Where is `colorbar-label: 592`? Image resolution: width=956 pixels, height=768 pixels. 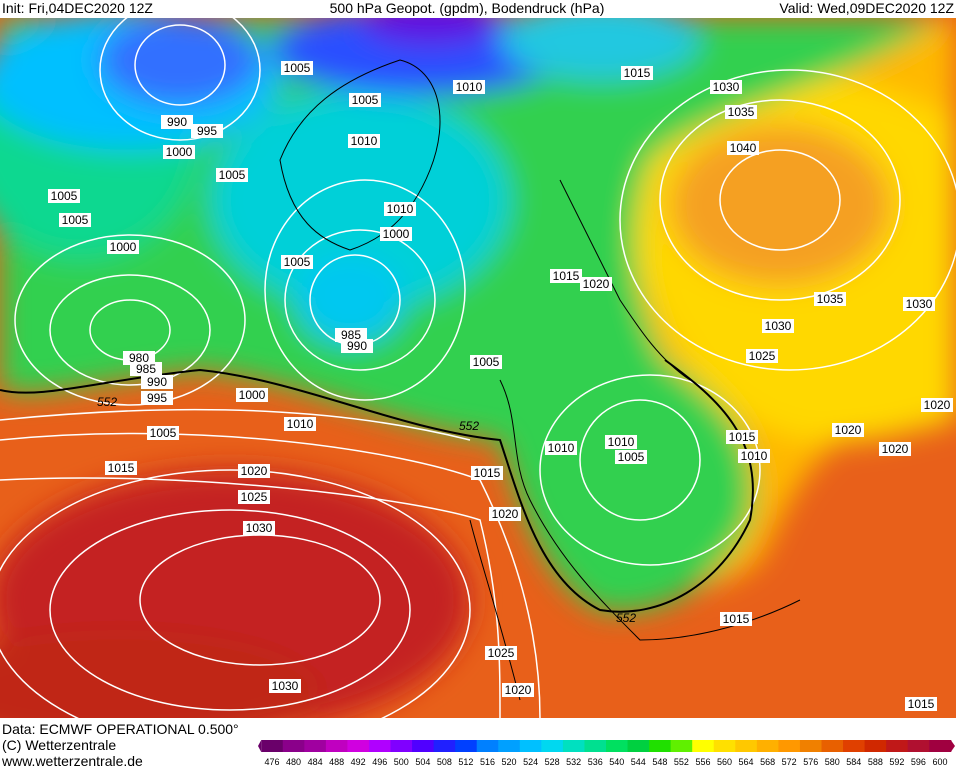
colorbar-label: 592 is located at coordinates (896, 762).